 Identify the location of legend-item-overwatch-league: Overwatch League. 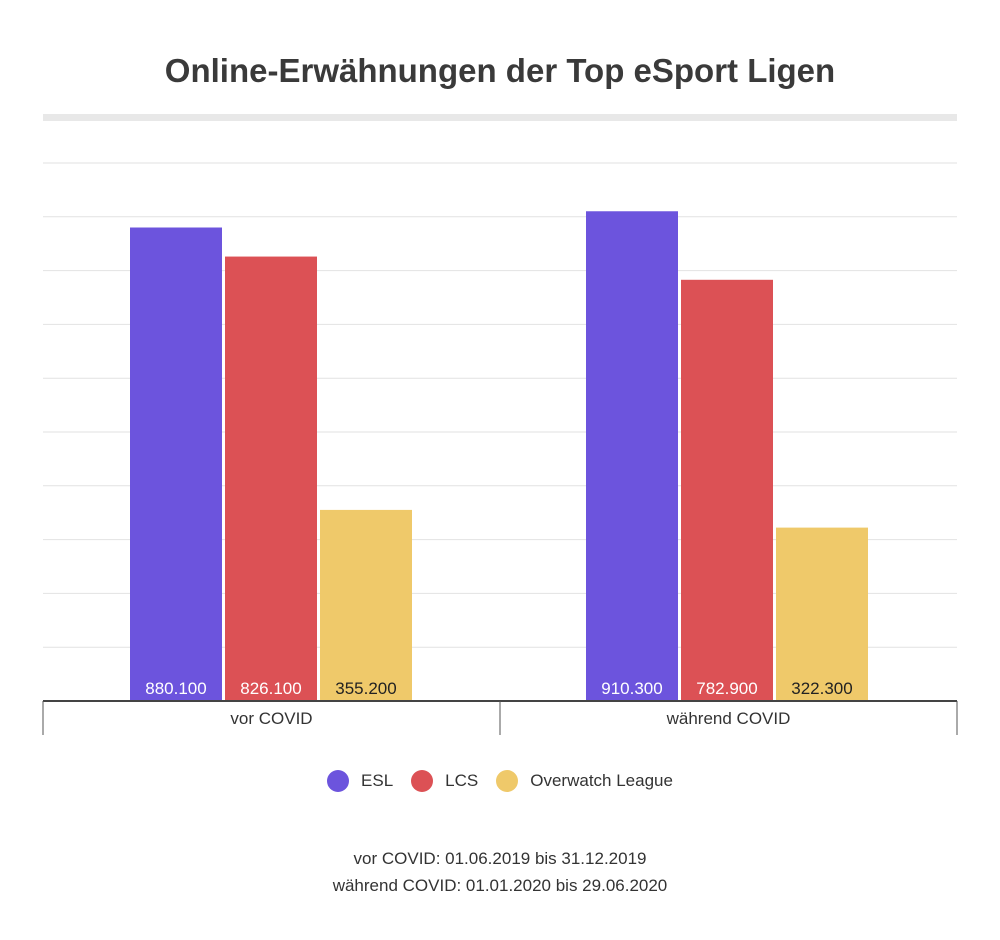
(584, 781).